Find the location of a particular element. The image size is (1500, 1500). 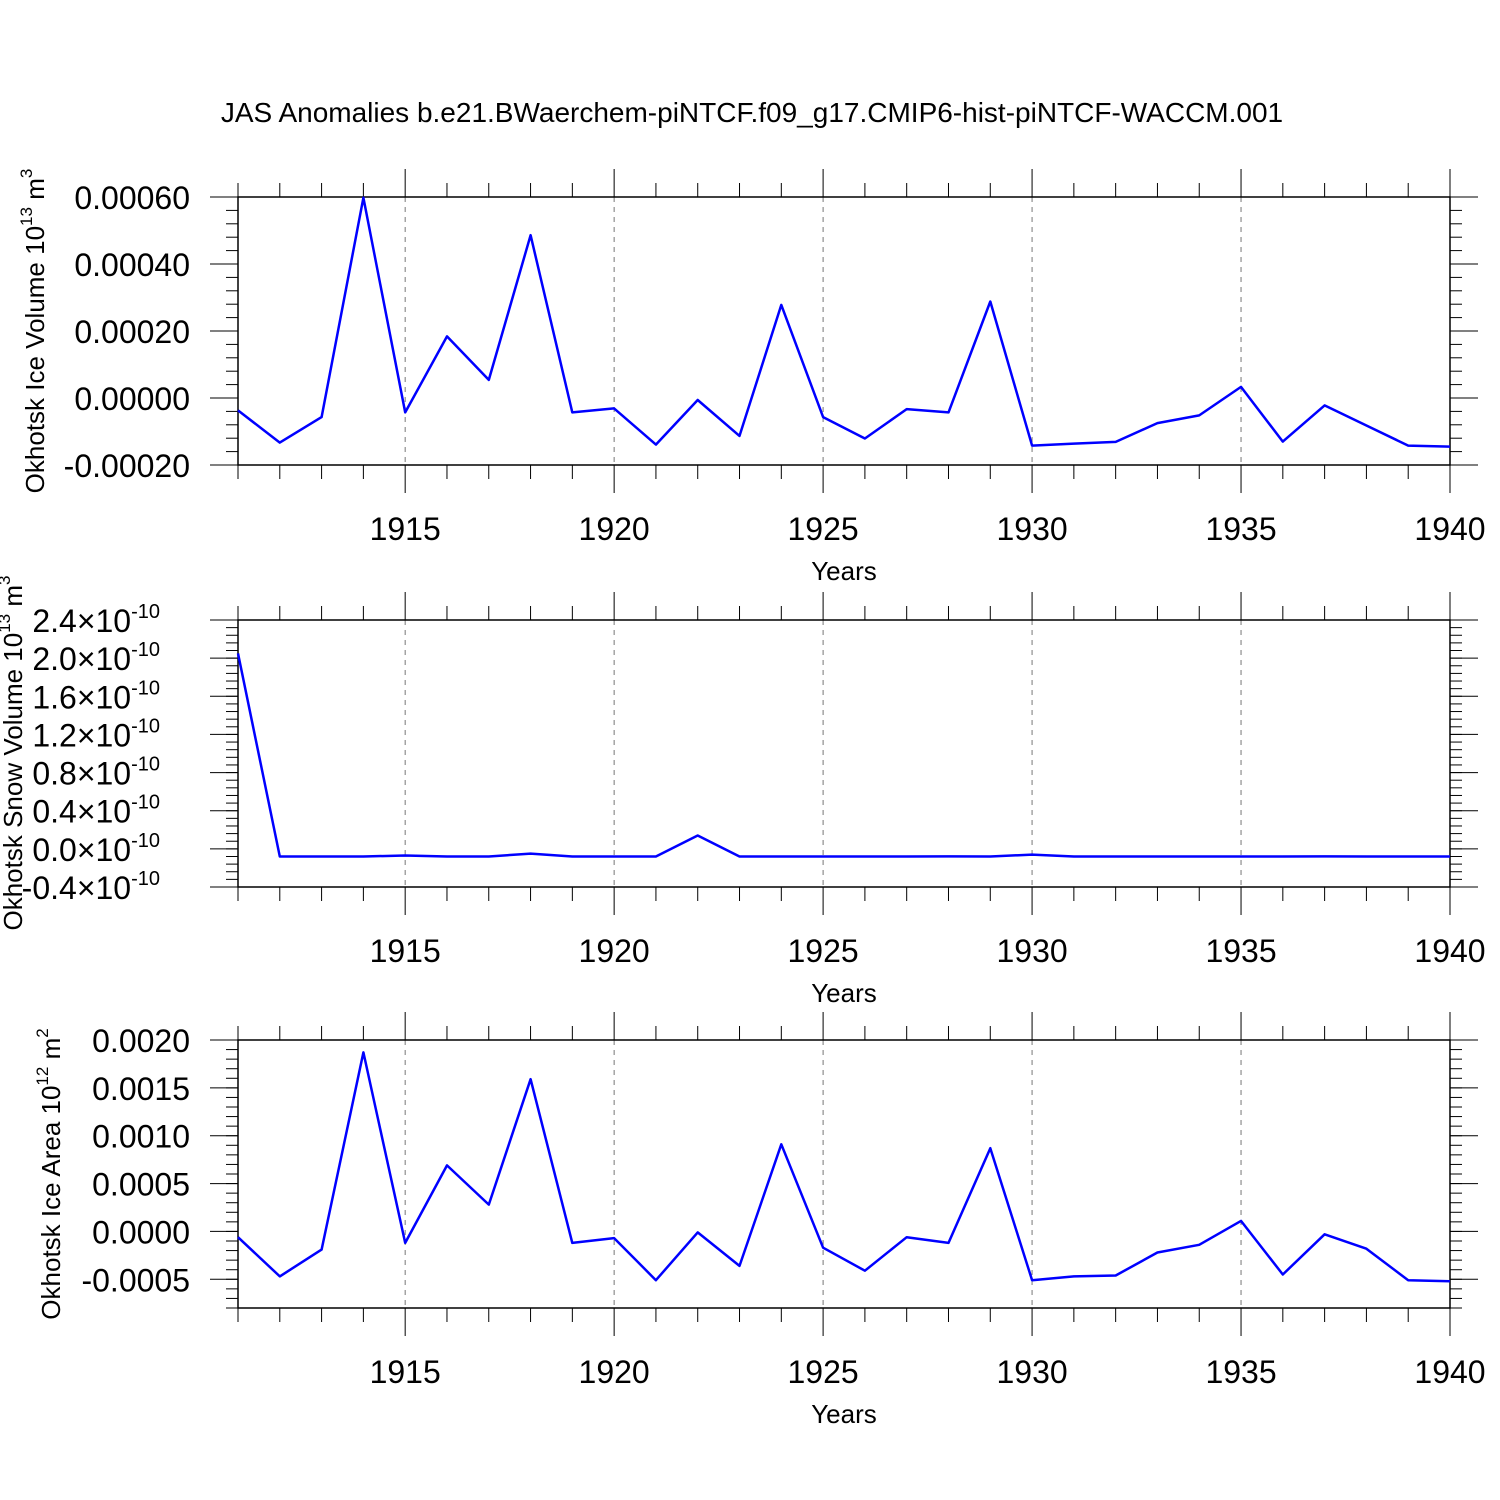

y-tick-label: 0.0010 is located at coordinates (141, 1137).